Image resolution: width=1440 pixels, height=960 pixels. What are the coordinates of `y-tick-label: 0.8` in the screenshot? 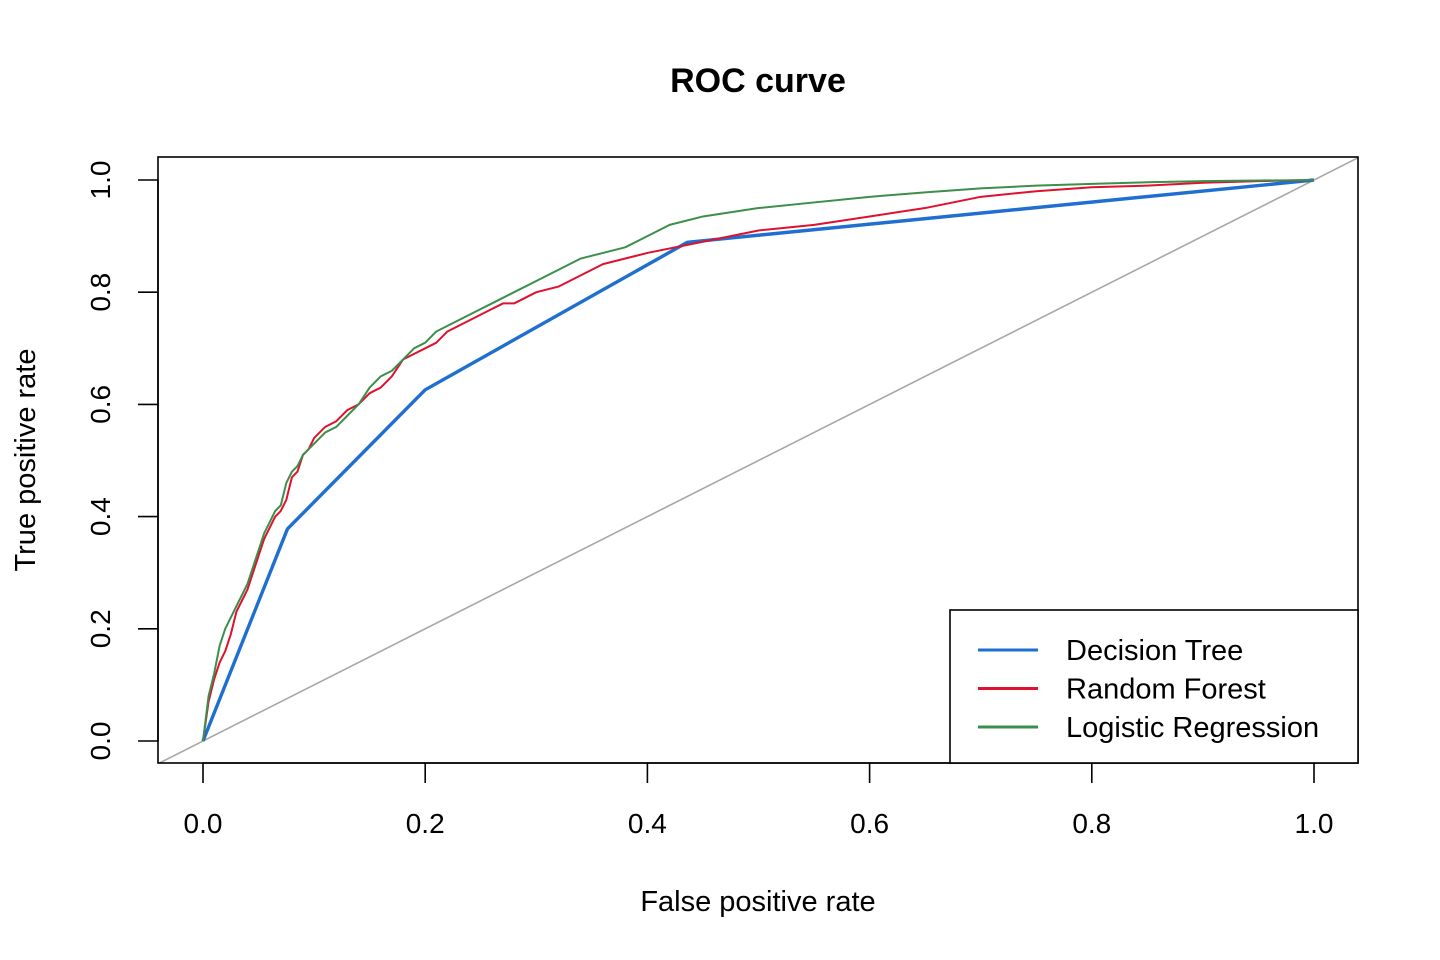 It's located at (100, 292).